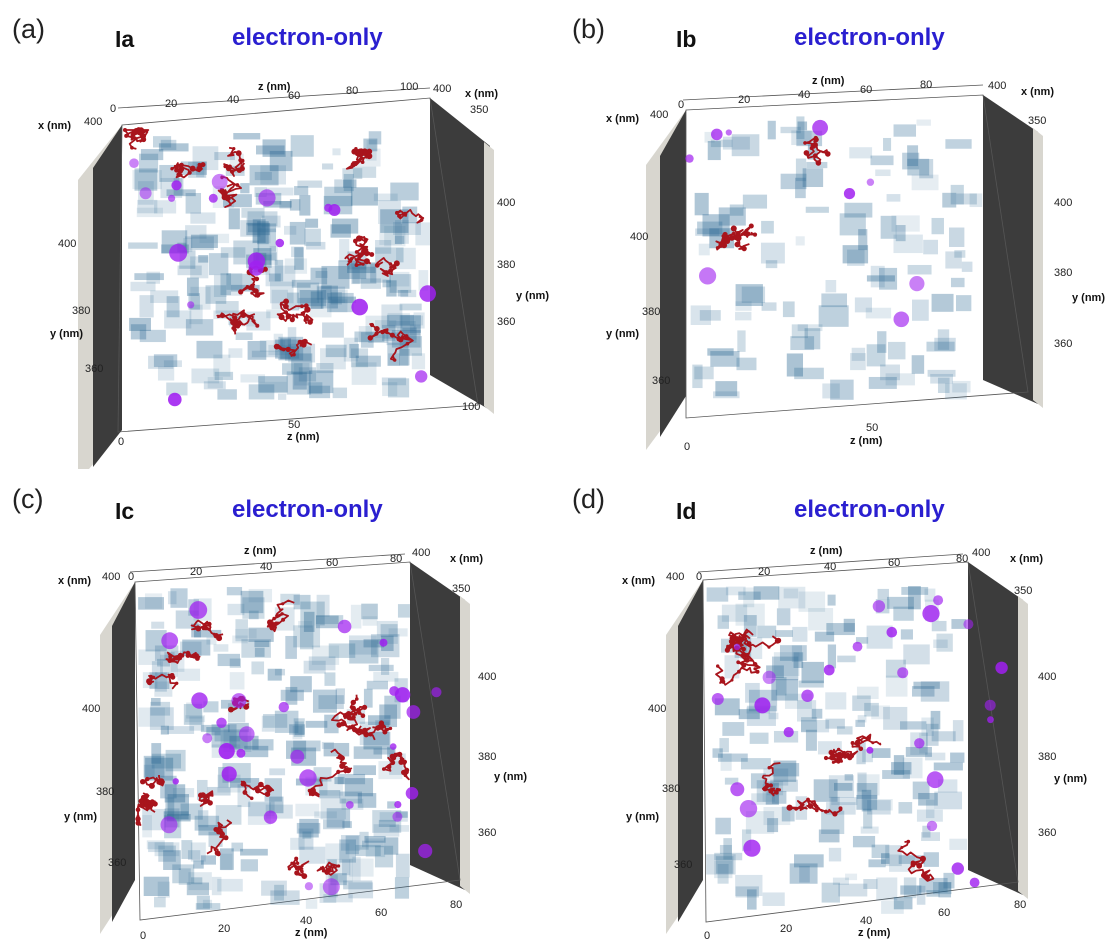 The height and width of the screenshot is (939, 1116). What do you see at coordinates (686, 39) in the screenshot?
I see `panel-code: Ib` at bounding box center [686, 39].